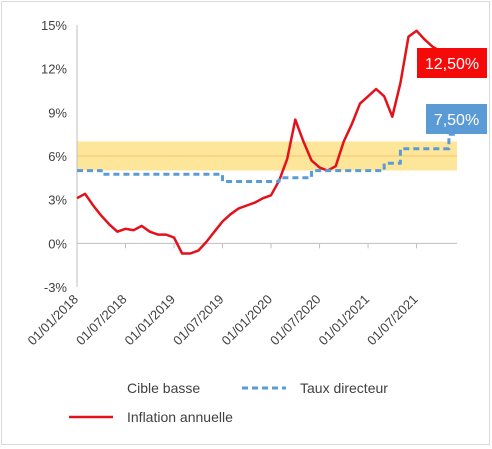 The height and width of the screenshot is (449, 492). What do you see at coordinates (198, 320) in the screenshot?
I see `x-tick-label: 01/07/2019` at bounding box center [198, 320].